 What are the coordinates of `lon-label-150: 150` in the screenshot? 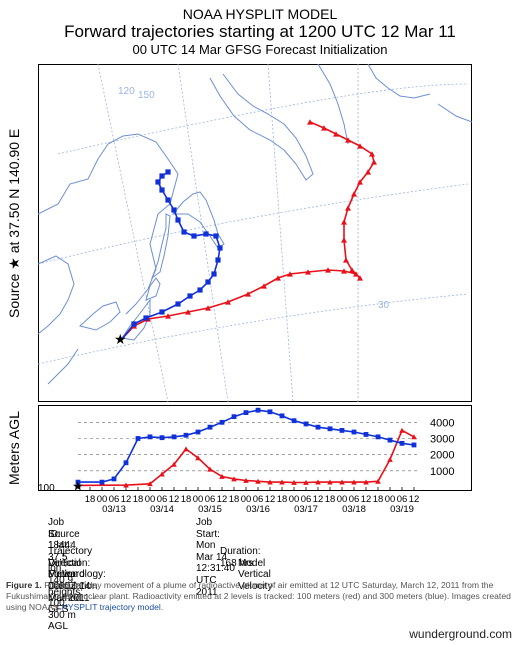 It's located at (146, 95).